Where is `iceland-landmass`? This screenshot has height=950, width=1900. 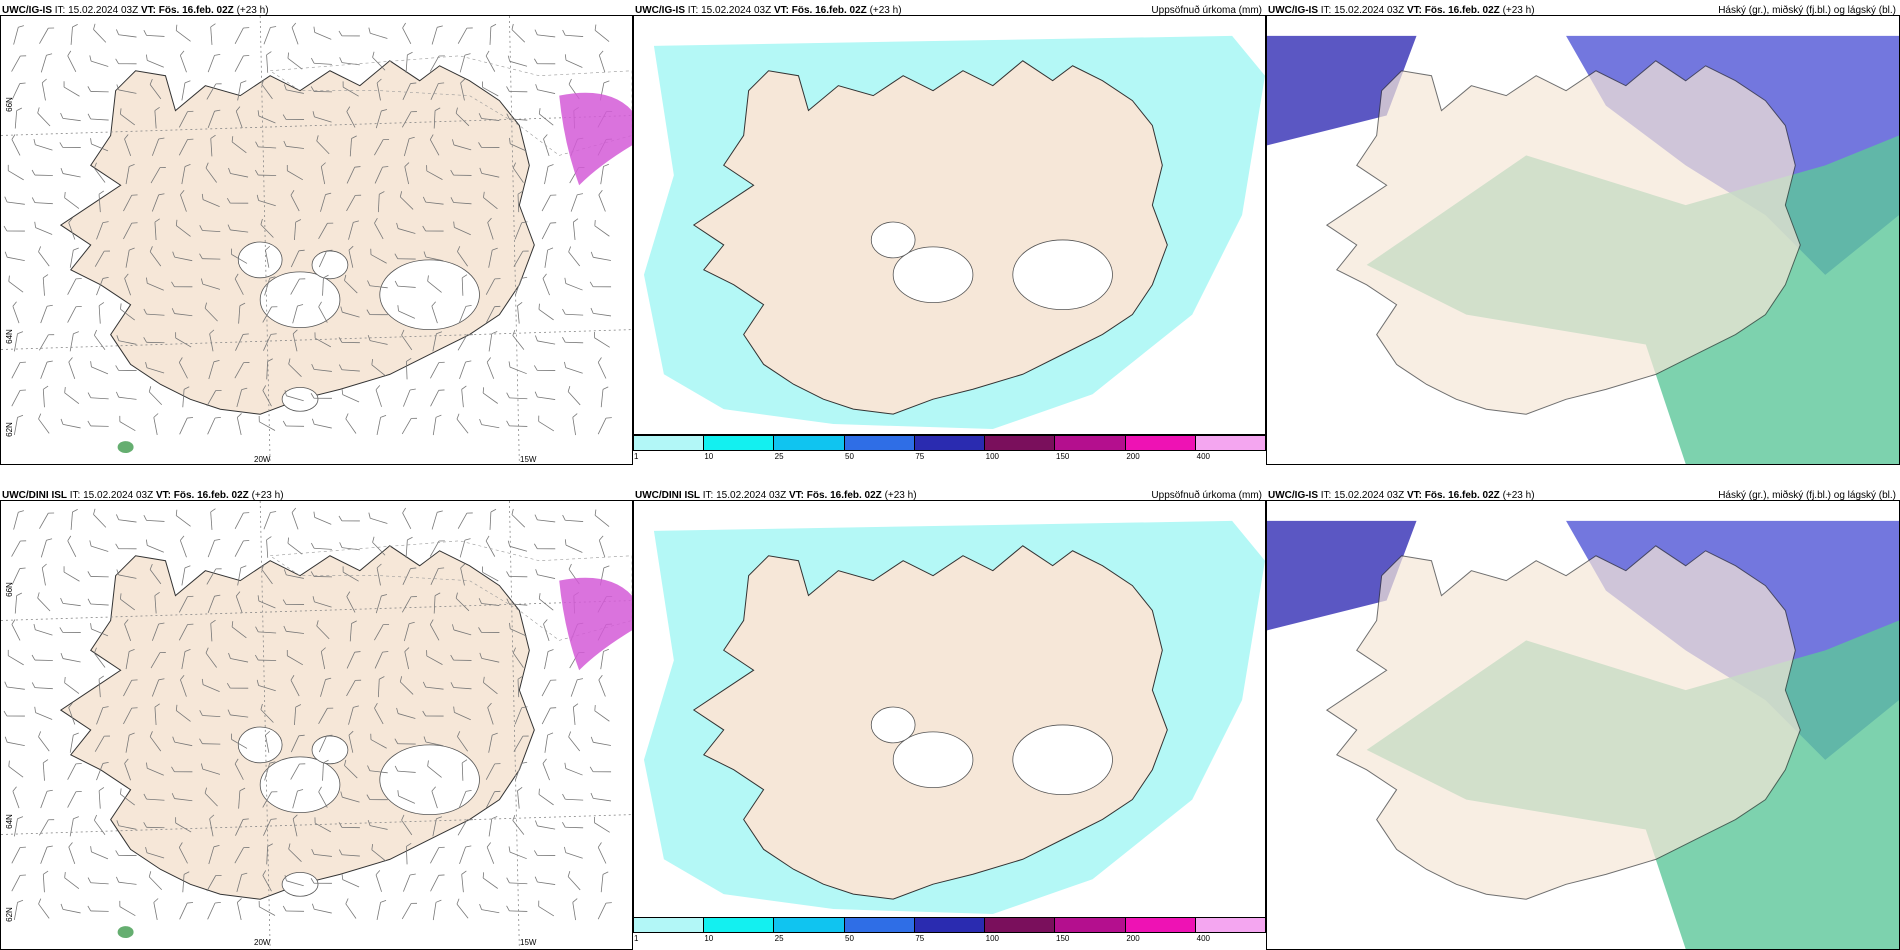 iceland-landmass is located at coordinates (297, 237).